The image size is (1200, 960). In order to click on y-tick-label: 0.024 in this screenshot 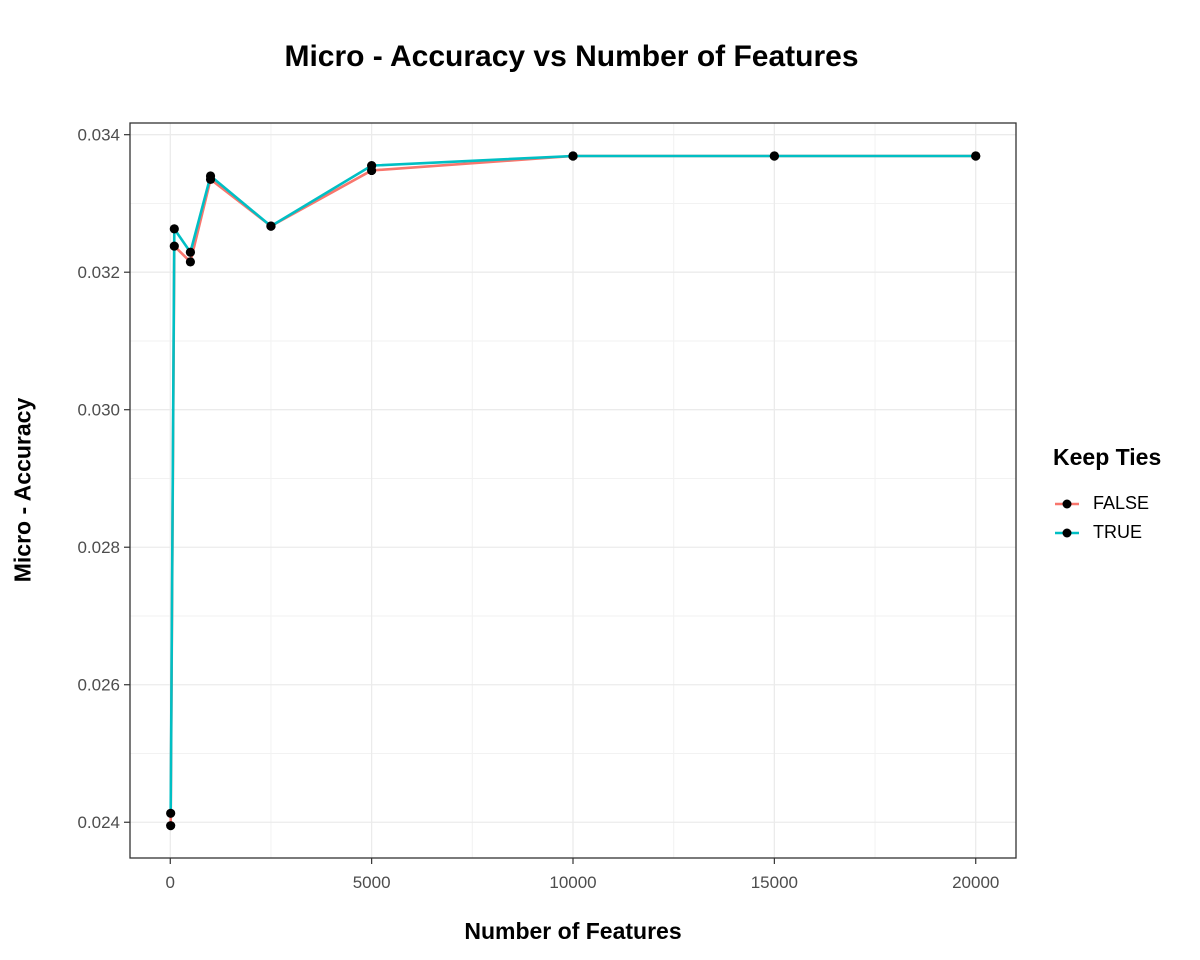, I will do `click(98, 822)`.